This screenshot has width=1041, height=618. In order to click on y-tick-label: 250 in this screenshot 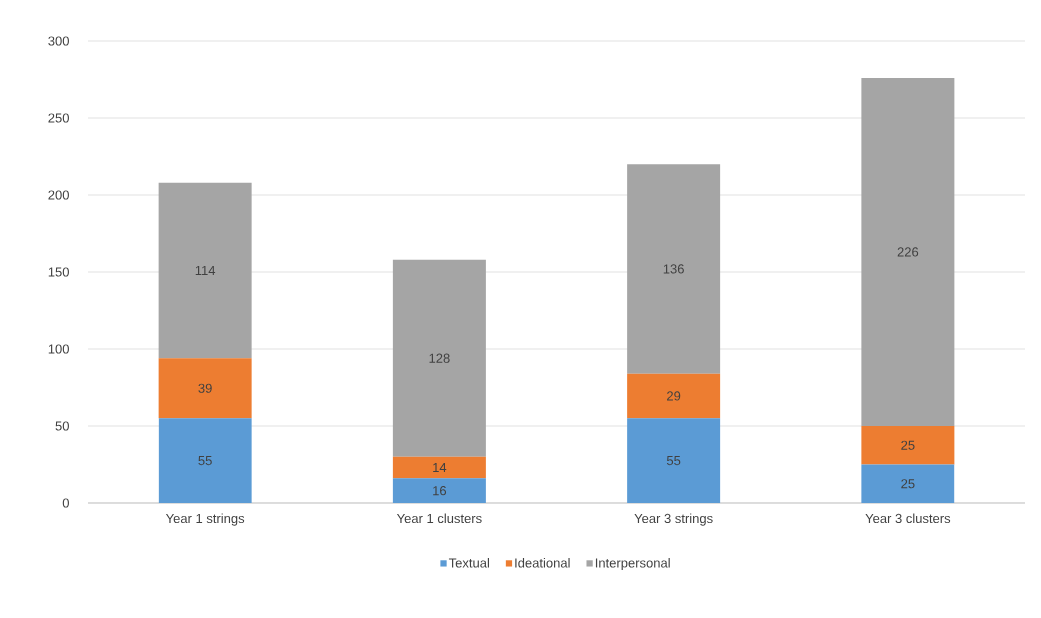, I will do `click(58, 118)`.